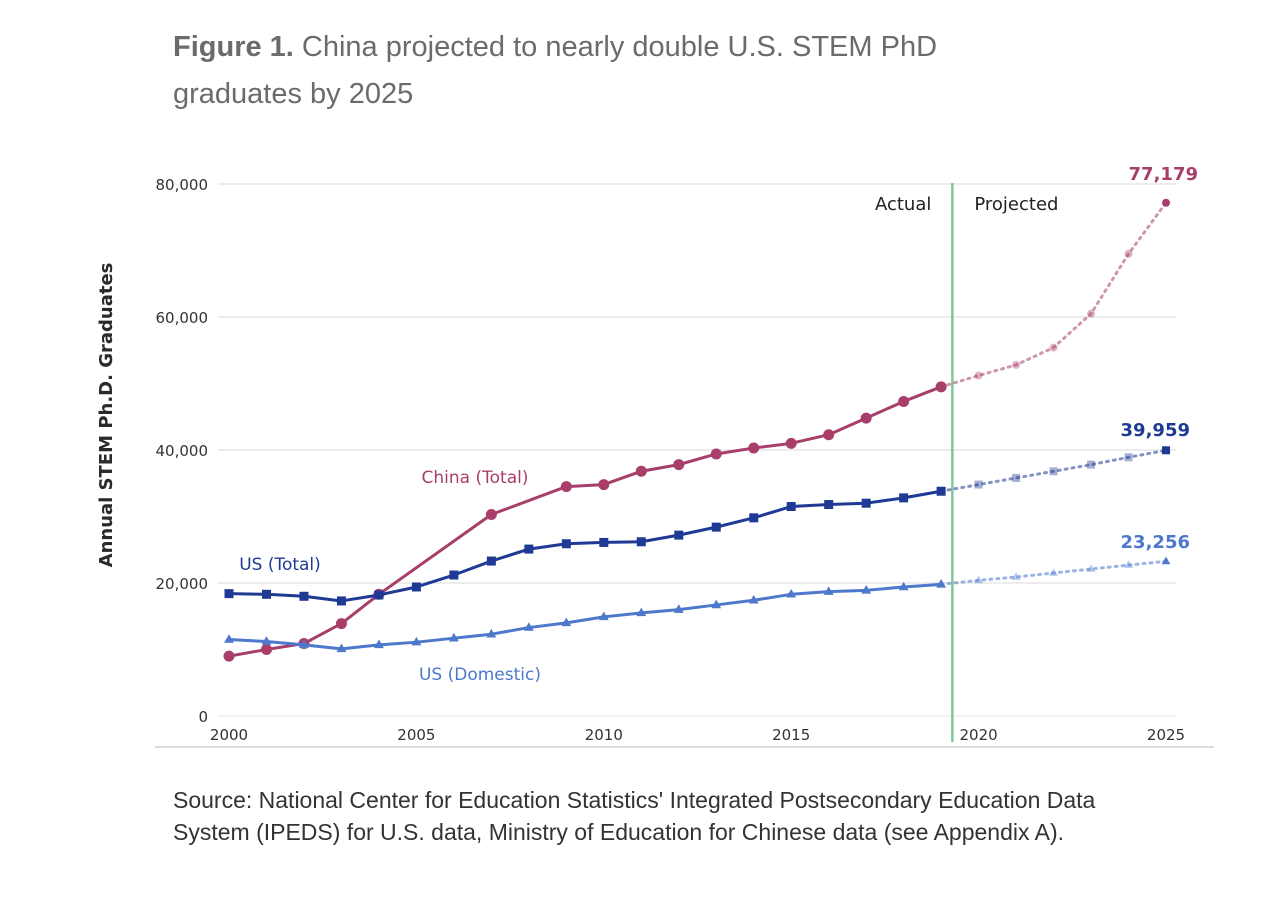  I want to click on y-tick-label: 80,000, so click(182, 185).